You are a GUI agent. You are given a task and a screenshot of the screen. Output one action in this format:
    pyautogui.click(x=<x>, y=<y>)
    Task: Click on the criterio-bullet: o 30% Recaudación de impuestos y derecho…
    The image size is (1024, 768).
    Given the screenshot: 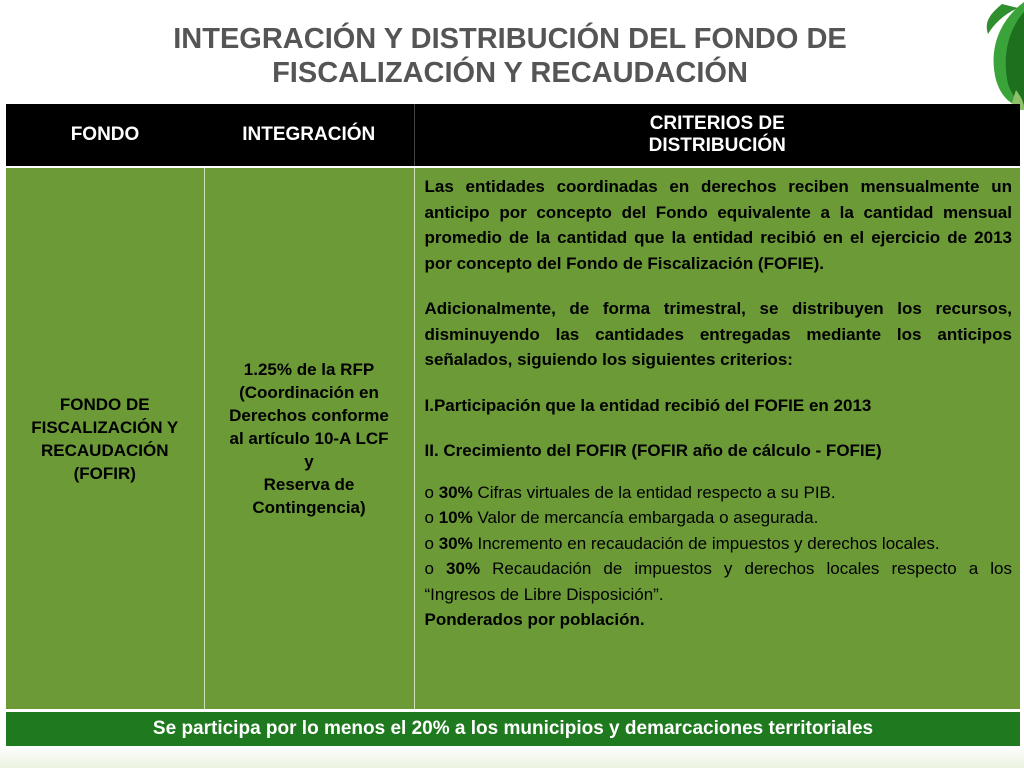 What is the action you would take?
    pyautogui.click(x=719, y=581)
    